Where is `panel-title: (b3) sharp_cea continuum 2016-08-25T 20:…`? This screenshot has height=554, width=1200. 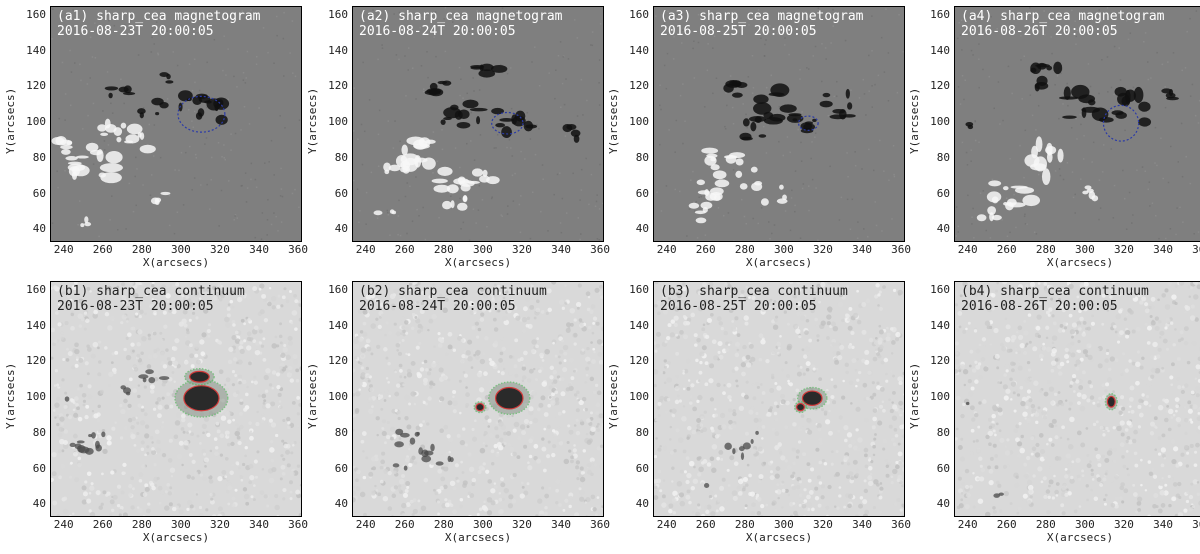 panel-title: (b3) sharp_cea continuum 2016-08-25T 20:… is located at coordinates (754, 299).